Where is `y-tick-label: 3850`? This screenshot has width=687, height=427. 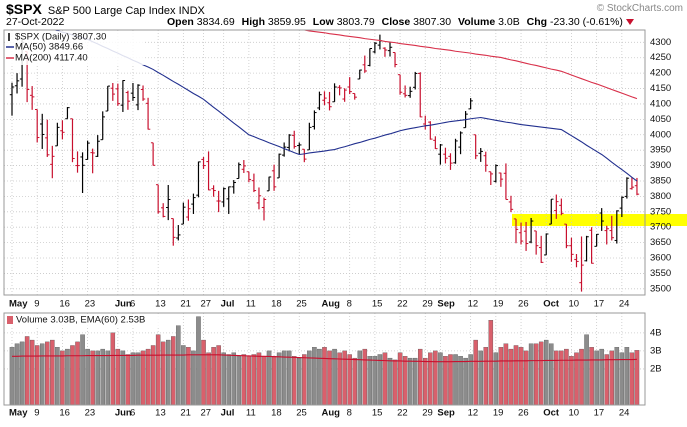 y-tick-label: 3850 is located at coordinates (660, 181).